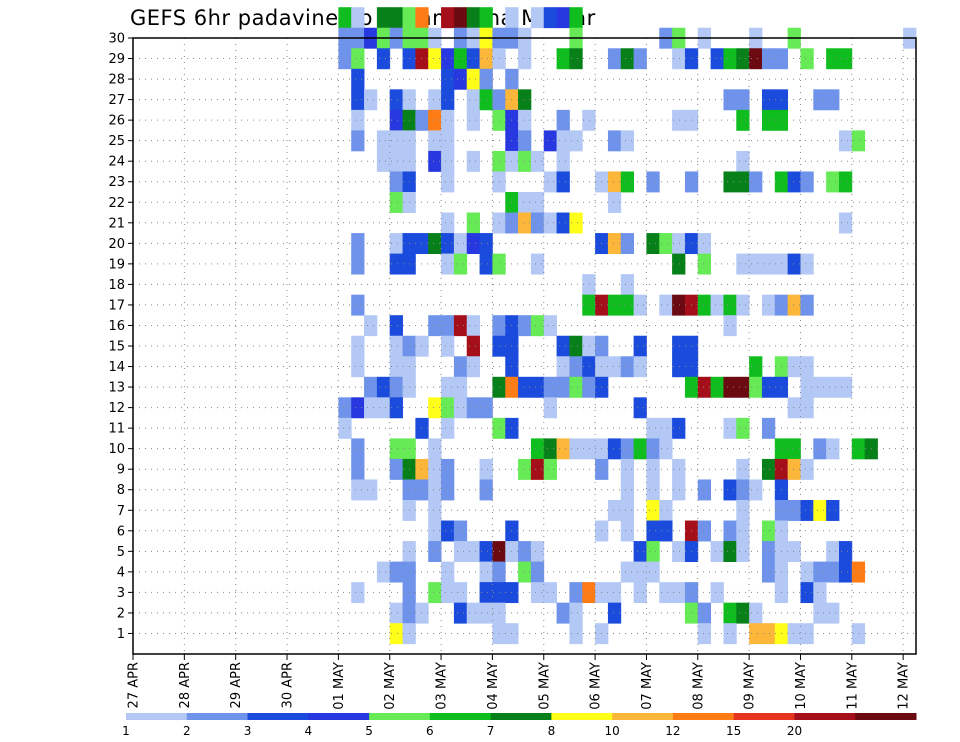  Describe the element at coordinates (116, 141) in the screenshot. I see `y-tick-label: 25` at that location.